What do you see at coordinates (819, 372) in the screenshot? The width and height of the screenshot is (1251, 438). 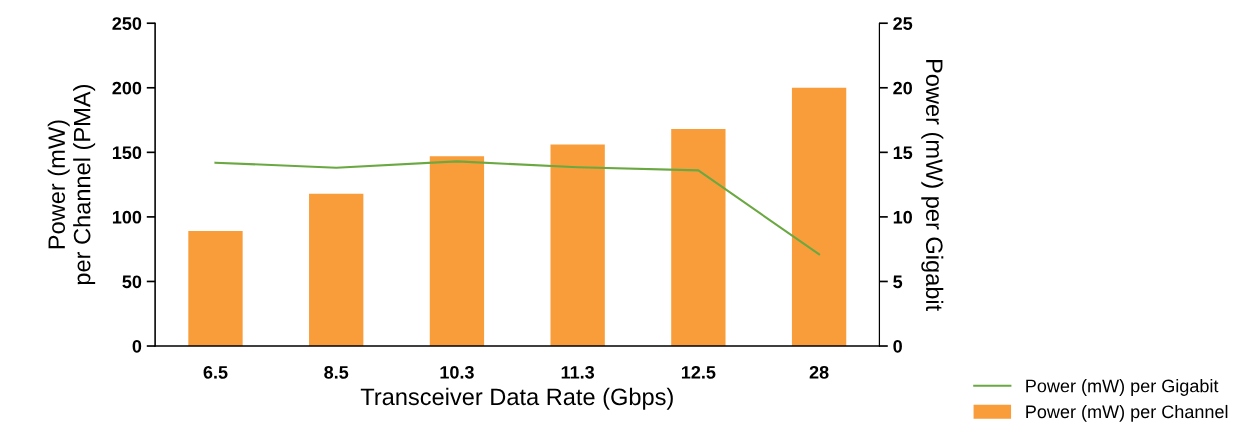 I see `x-tick-label: 28` at bounding box center [819, 372].